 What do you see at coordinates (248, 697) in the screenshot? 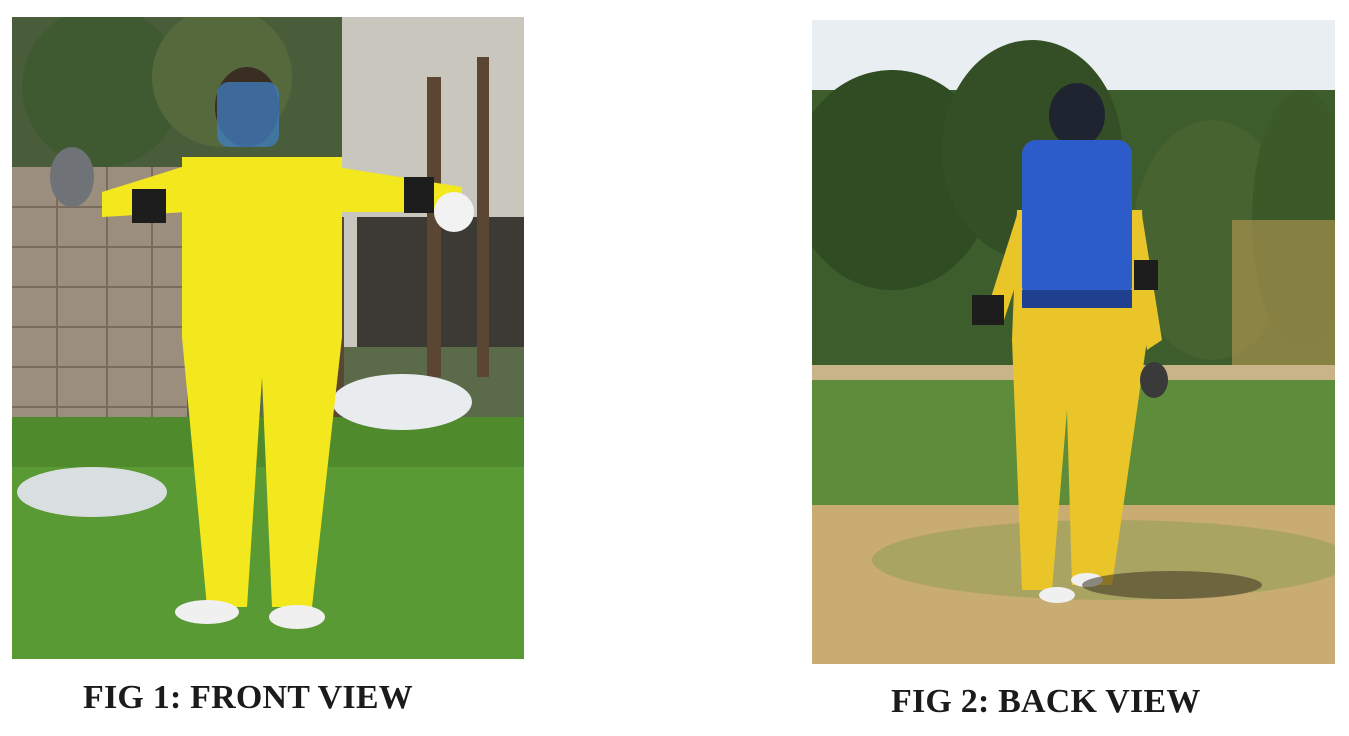
I see `figure-caption: FIG 1: FRONT VIEW` at bounding box center [248, 697].